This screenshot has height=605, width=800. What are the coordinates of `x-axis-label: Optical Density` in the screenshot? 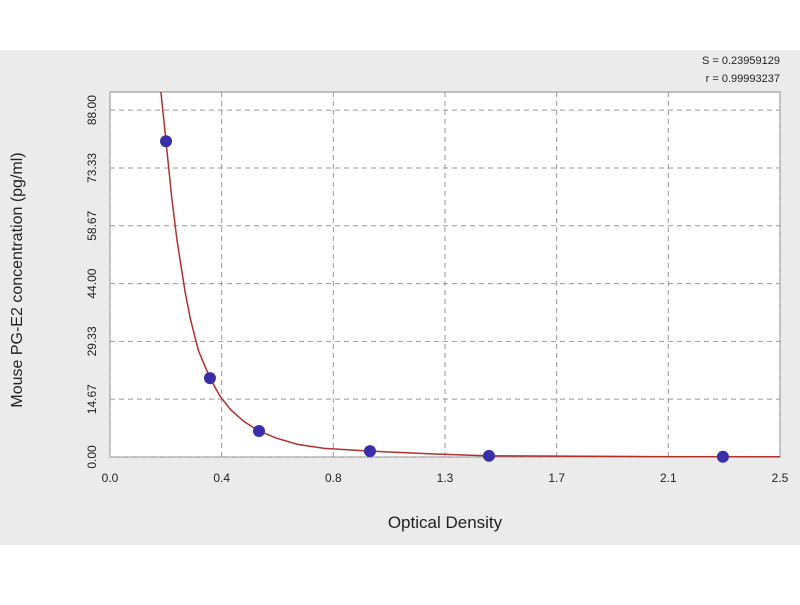 It's located at (445, 522).